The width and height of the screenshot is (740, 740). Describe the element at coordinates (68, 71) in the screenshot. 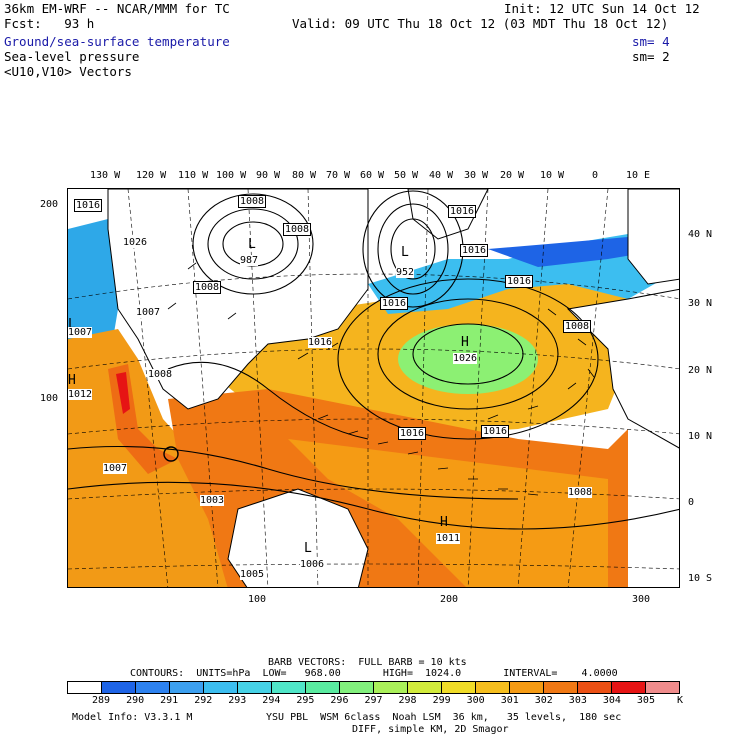

I see `field-3-name: <U10,V10> Vectors` at that location.